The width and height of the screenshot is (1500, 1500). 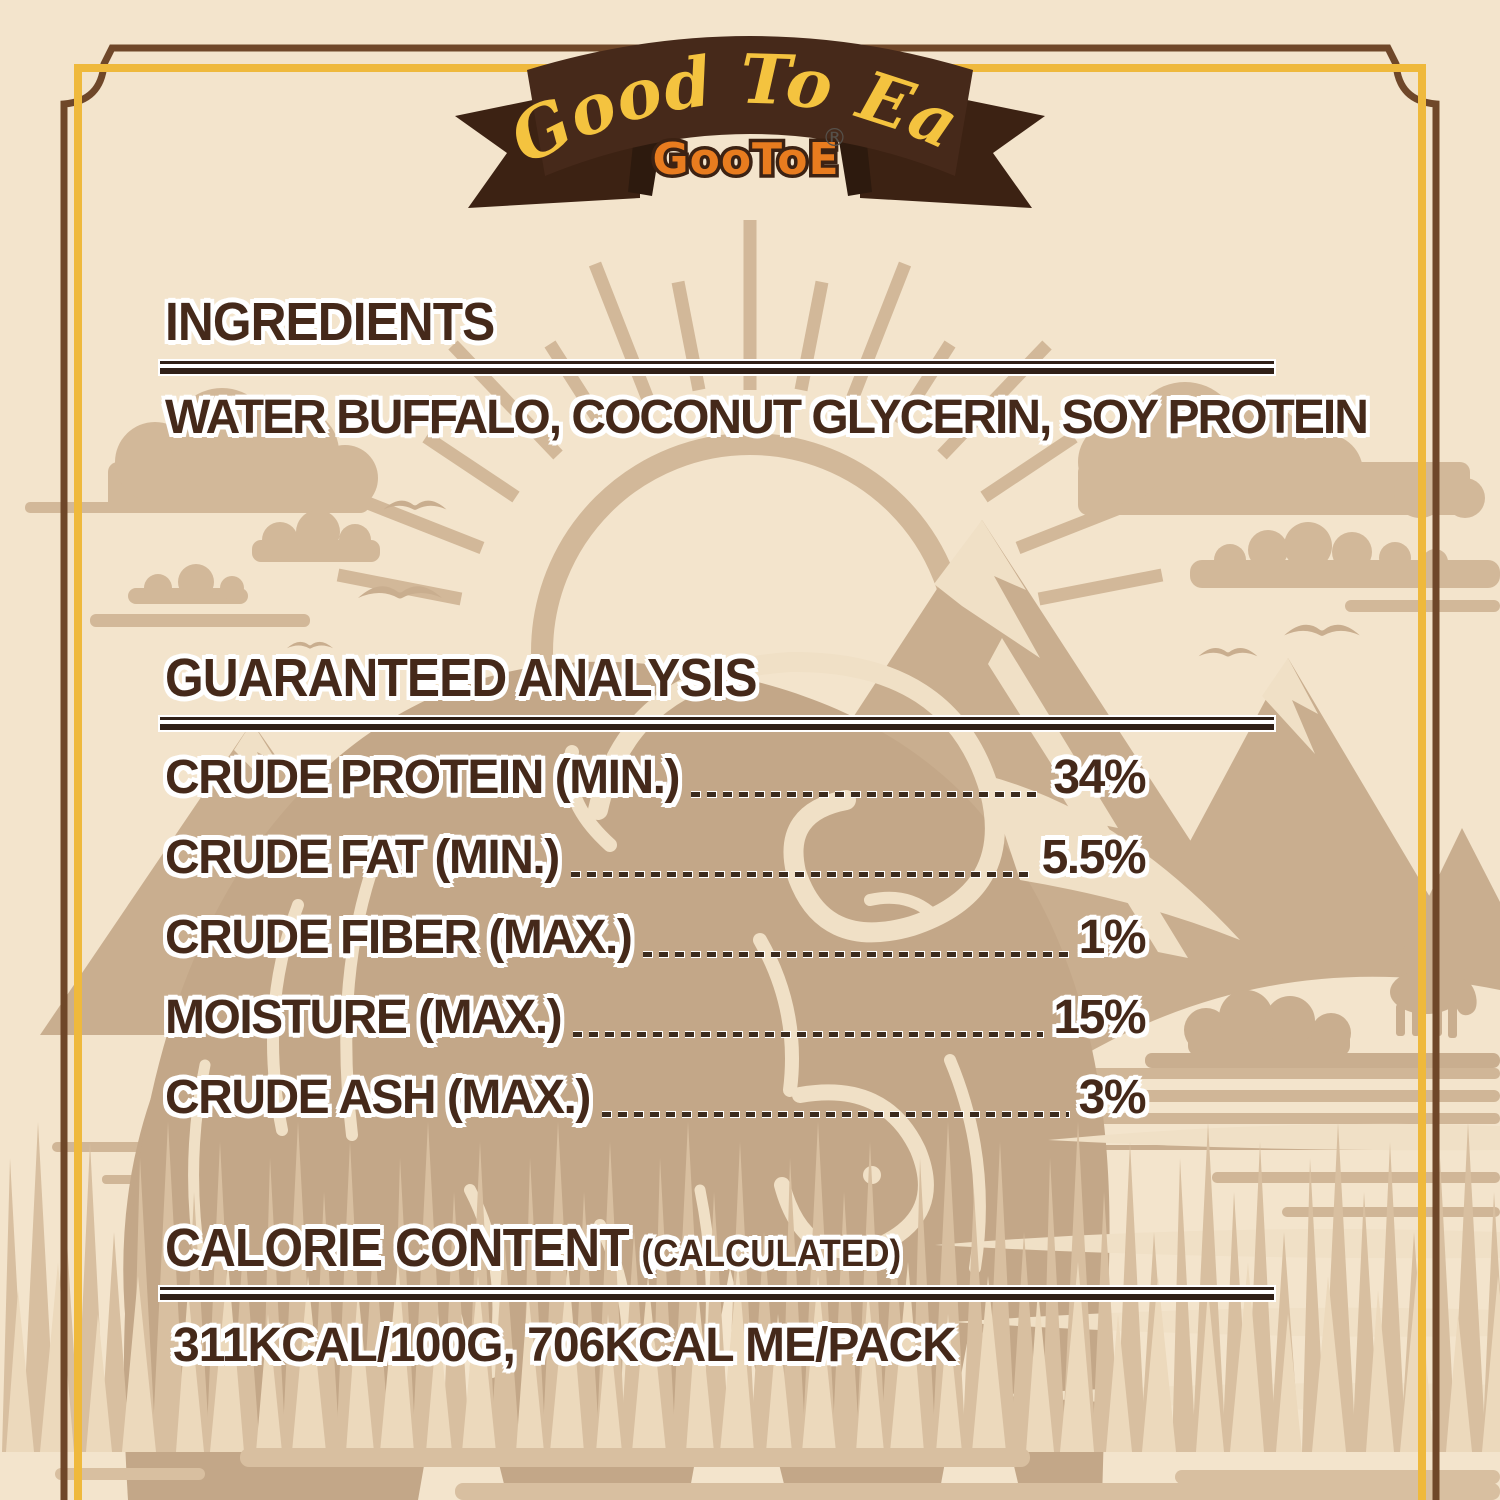 What do you see at coordinates (655, 1018) in the screenshot?
I see `analysis-row: MOISTURE (MAX.) 15%` at bounding box center [655, 1018].